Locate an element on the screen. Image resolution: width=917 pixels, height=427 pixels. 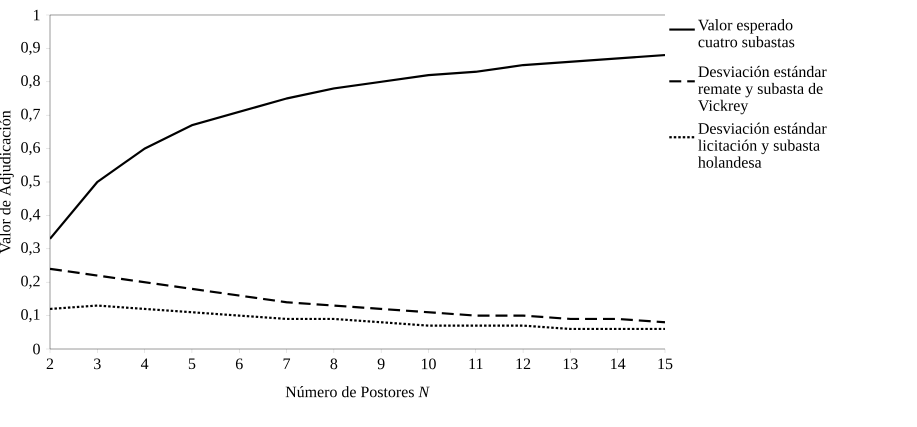
x-tick-label: 11 is located at coordinates (476, 364).